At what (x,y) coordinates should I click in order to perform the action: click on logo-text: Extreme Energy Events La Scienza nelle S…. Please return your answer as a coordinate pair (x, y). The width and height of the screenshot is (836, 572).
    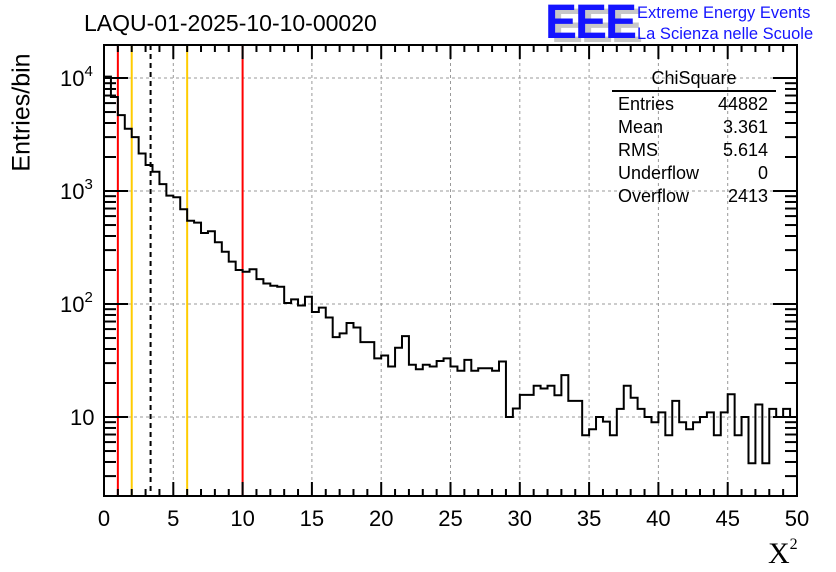
    Looking at the image, I should click on (725, 24).